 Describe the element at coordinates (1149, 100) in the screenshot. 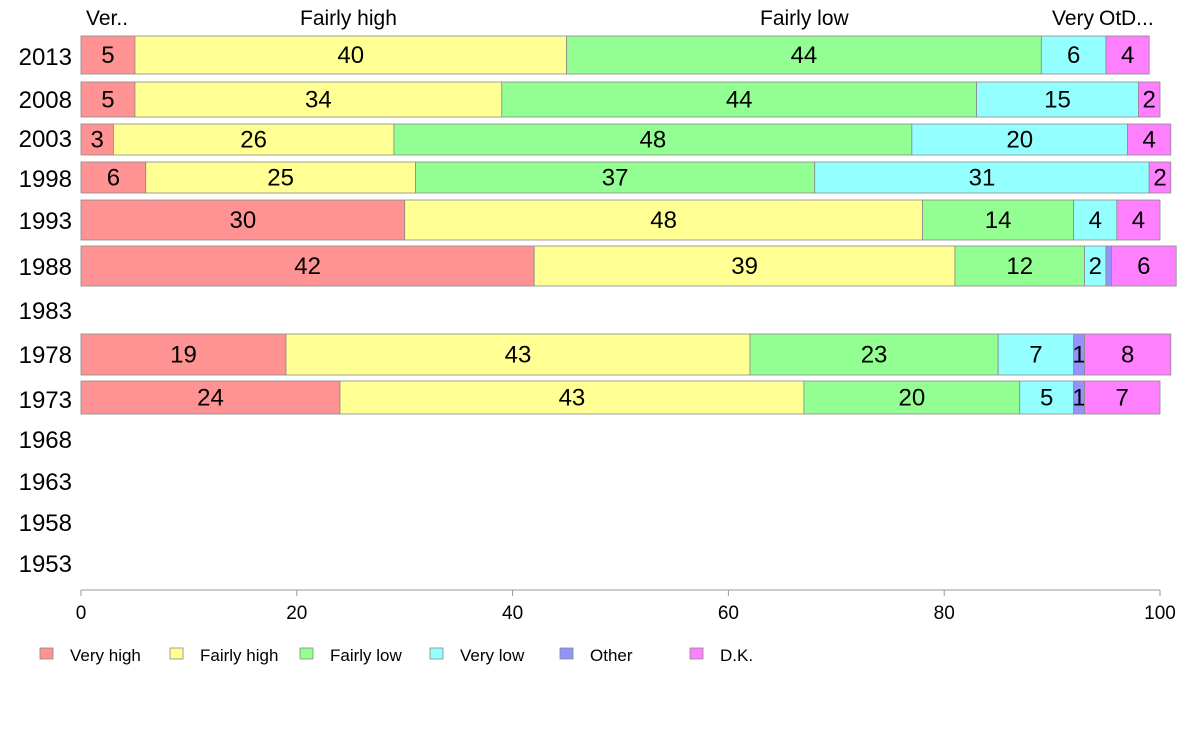

I see `bar-label-2008-d-k-: 2` at that location.